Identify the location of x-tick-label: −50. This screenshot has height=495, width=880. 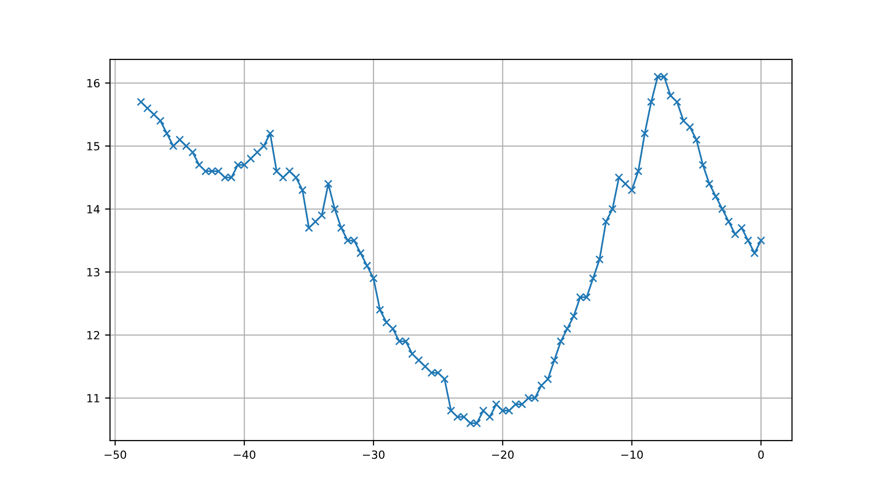
(115, 454).